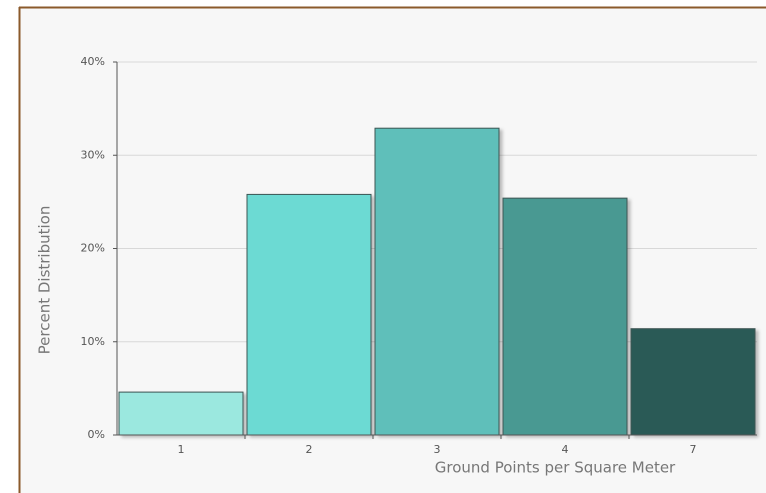  Describe the element at coordinates (93, 61) in the screenshot. I see `y-tick-label: 40%` at that location.